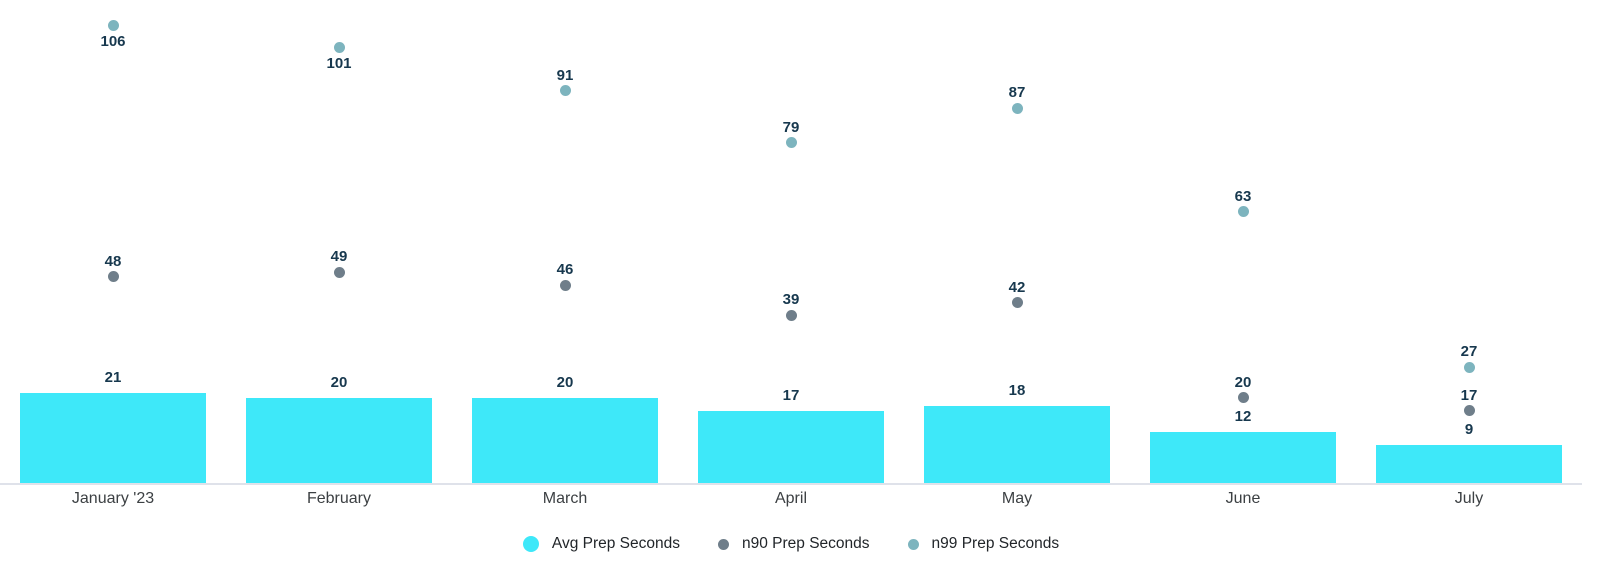  Describe the element at coordinates (1243, 242) in the screenshot. I see `category-column-june: 12 20 63` at that location.